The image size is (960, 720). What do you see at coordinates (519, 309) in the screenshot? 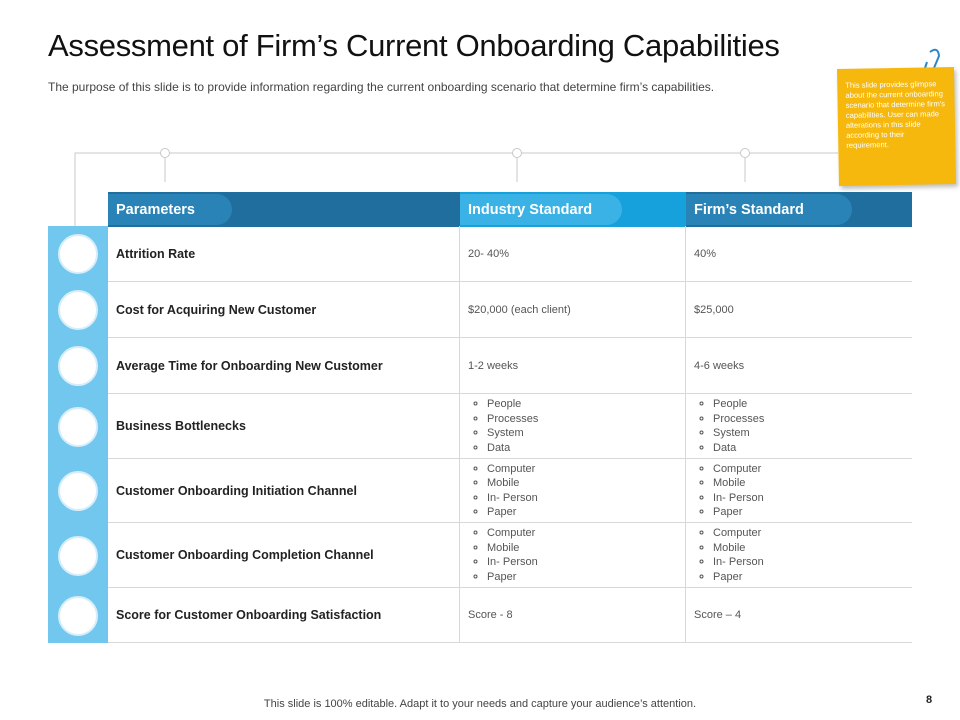
I see `cell-value: $20,000 (each client)` at bounding box center [519, 309].